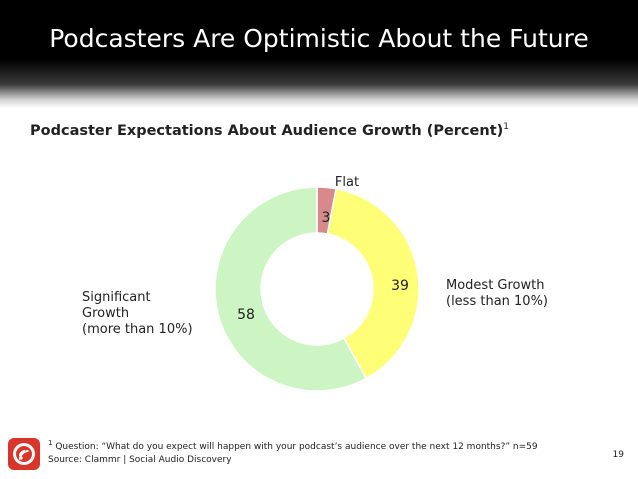 This screenshot has width=638, height=479. I want to click on category-label-significant-growth: Significant Growth (more than 10%), so click(137, 313).